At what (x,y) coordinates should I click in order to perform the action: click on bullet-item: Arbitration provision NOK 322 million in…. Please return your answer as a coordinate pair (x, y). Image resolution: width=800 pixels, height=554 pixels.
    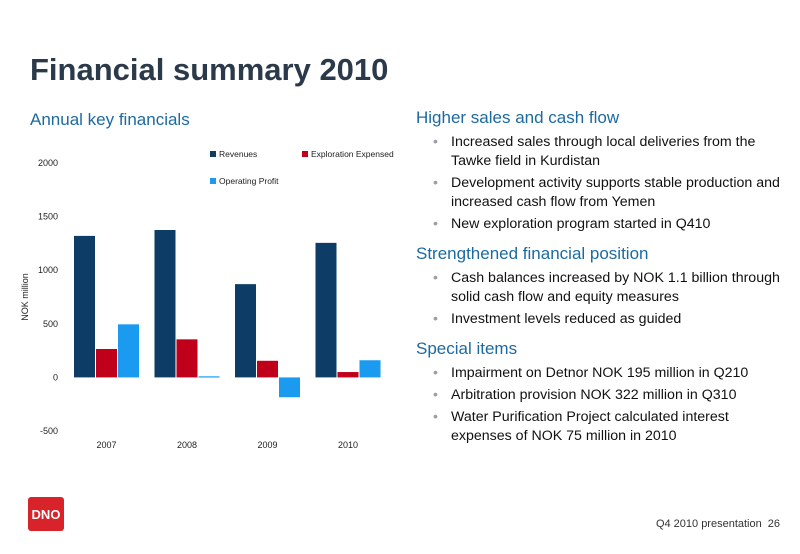
    Looking at the image, I should click on (602, 395).